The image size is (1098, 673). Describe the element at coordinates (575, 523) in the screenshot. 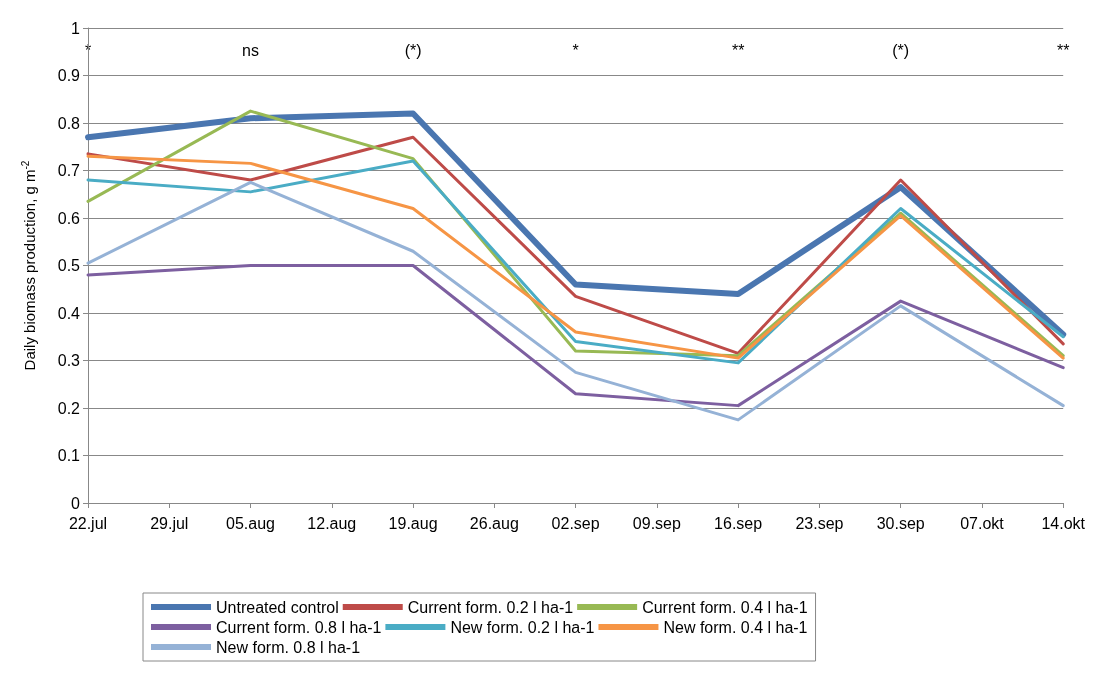

I see `x-tick-label: 02.sep` at that location.